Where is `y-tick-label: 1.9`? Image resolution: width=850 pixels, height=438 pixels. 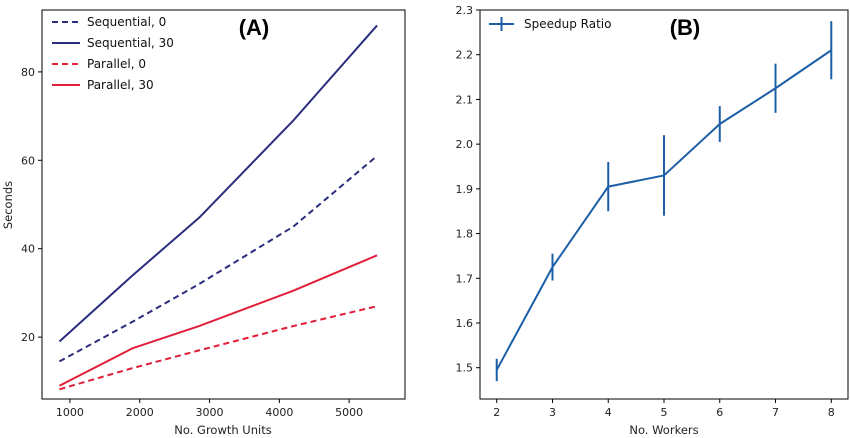 y-tick-label: 1.9 is located at coordinates (465, 189).